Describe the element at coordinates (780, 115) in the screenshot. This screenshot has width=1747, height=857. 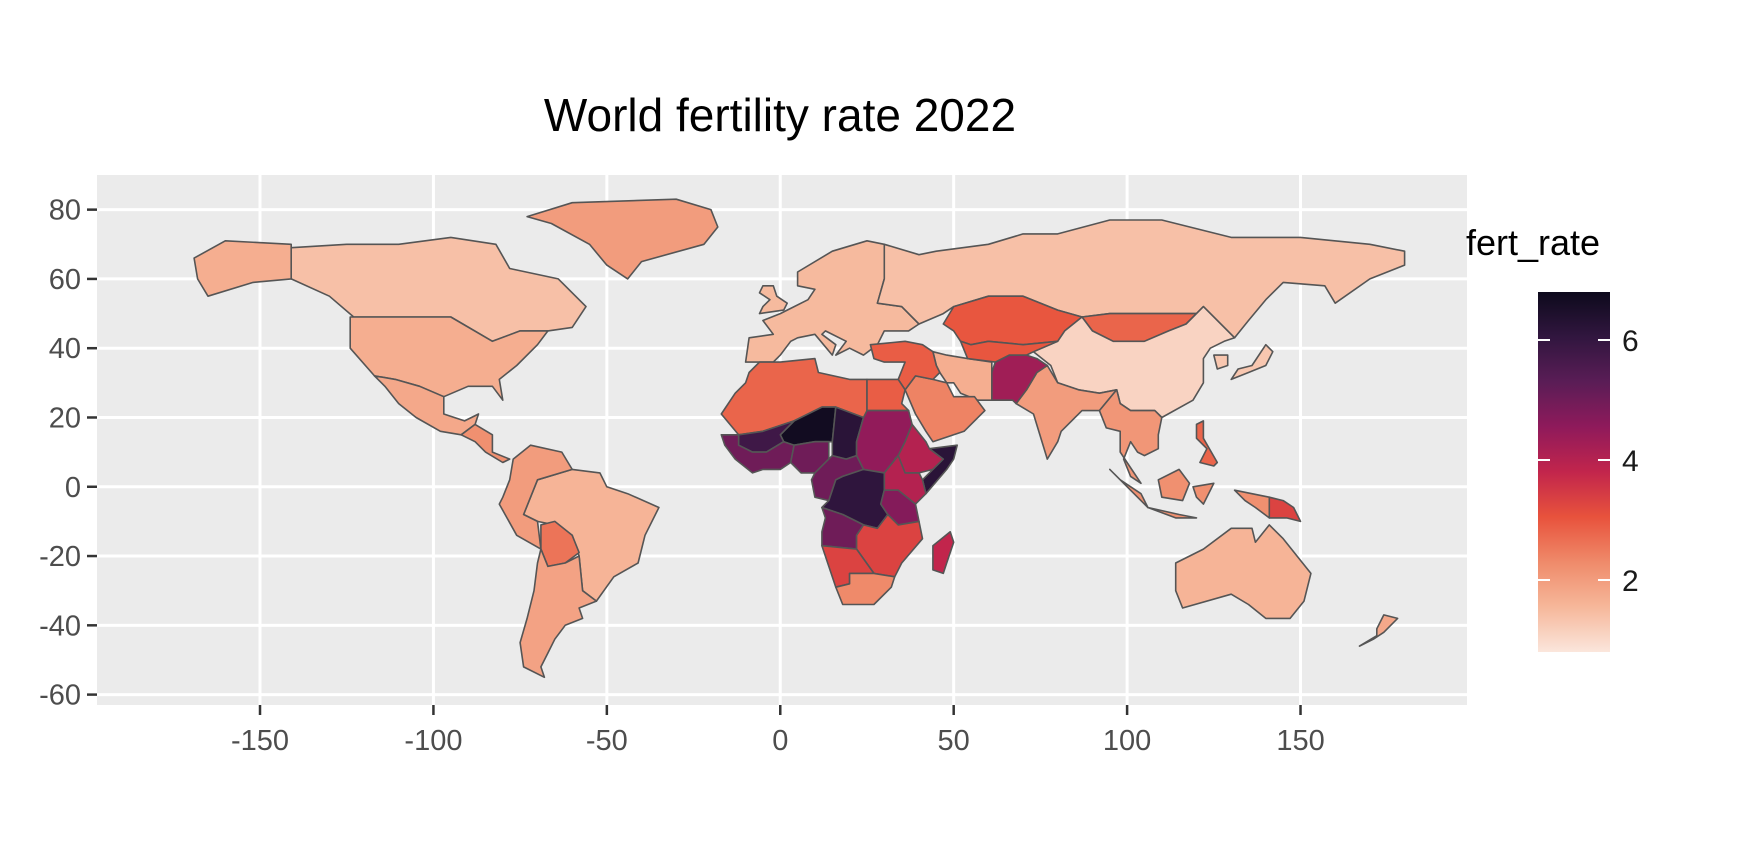
I see `chart-title: World fertility rate 2022` at that location.